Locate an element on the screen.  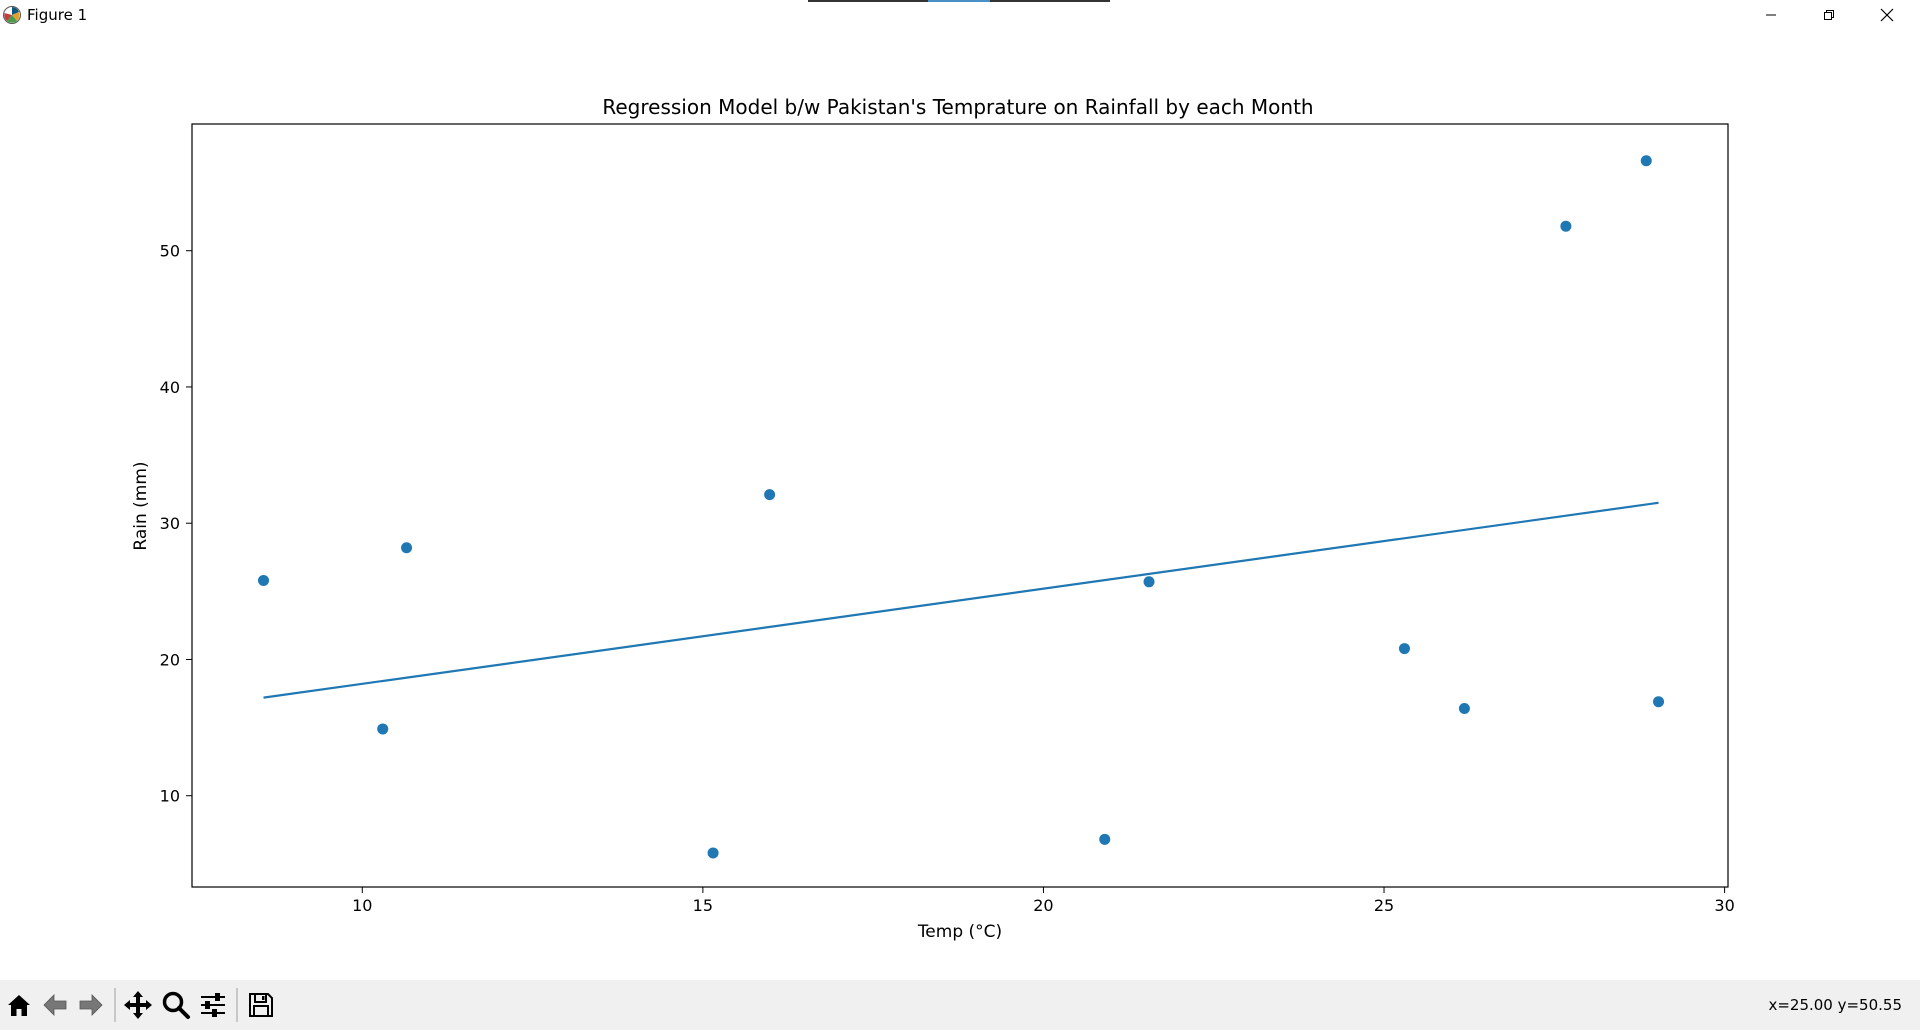
y-tick-label: 10 is located at coordinates (170, 796).